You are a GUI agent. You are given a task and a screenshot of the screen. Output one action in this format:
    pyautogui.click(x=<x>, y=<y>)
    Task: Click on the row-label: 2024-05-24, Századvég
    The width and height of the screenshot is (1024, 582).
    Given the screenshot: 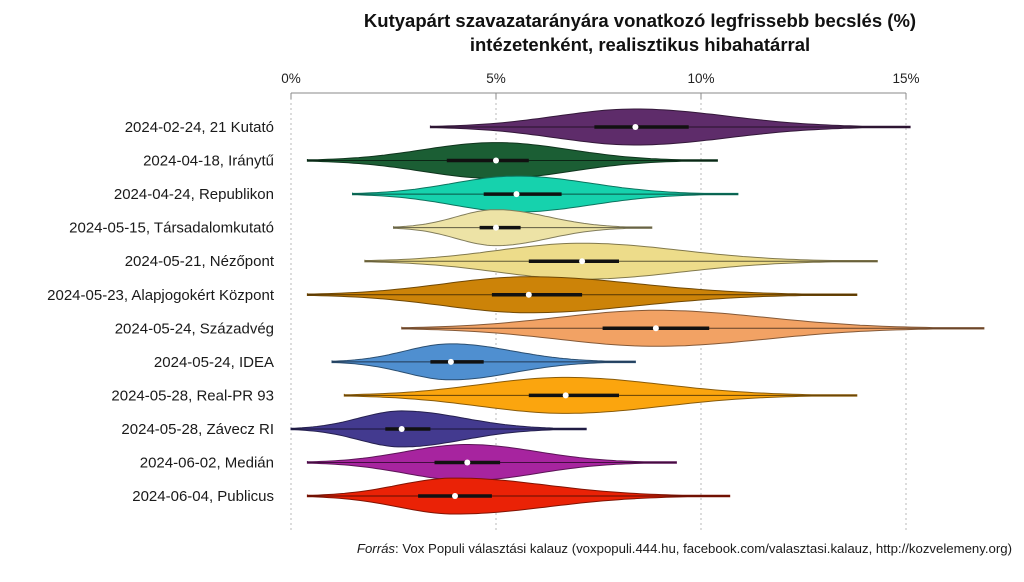 What is the action you would take?
    pyautogui.click(x=194, y=328)
    